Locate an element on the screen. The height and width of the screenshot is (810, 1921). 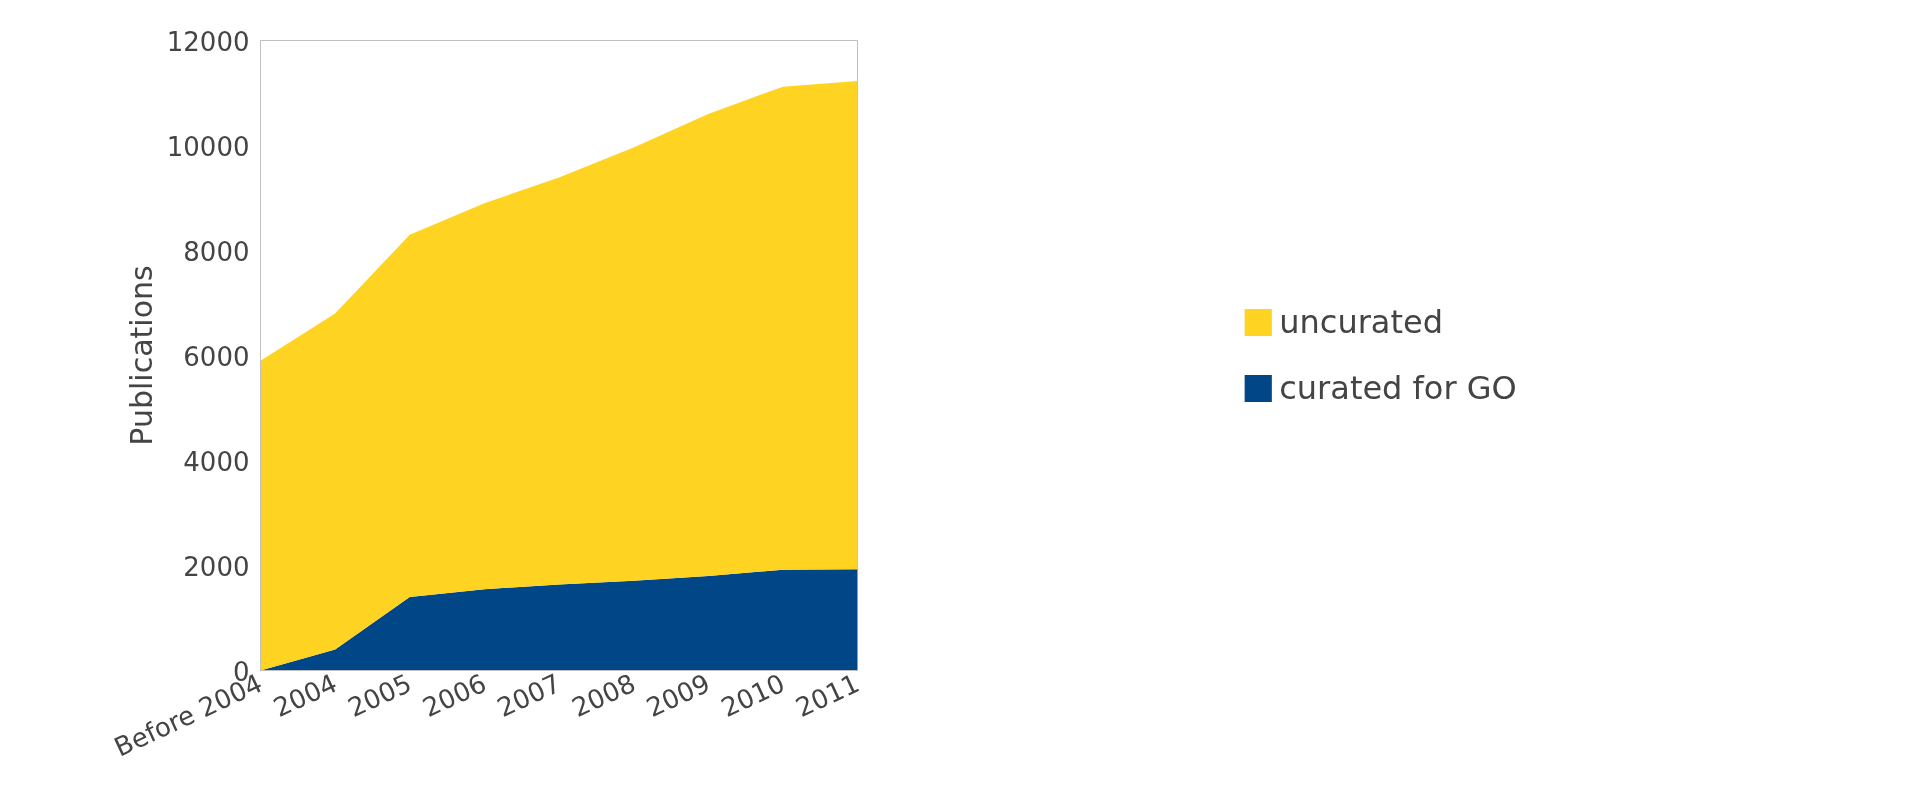
y-tick-label: 4000 is located at coordinates (216, 461).